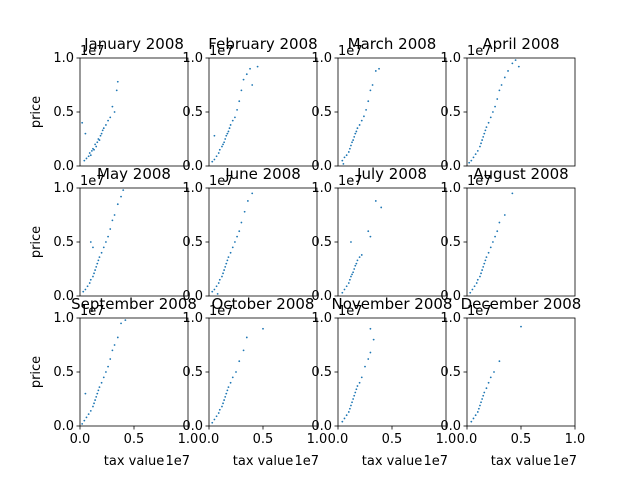 Image resolution: width=640 pixels, height=484 pixels. Describe the element at coordinates (392, 304) in the screenshot. I see `panel-title: November 2008` at that location.